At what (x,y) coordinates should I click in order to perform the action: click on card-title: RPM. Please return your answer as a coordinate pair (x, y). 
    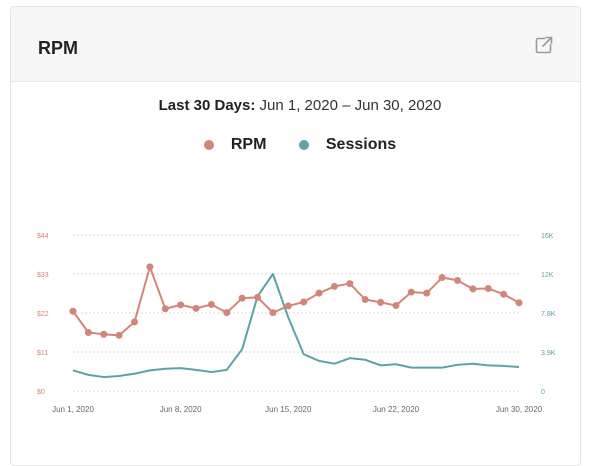
    Looking at the image, I should click on (58, 48).